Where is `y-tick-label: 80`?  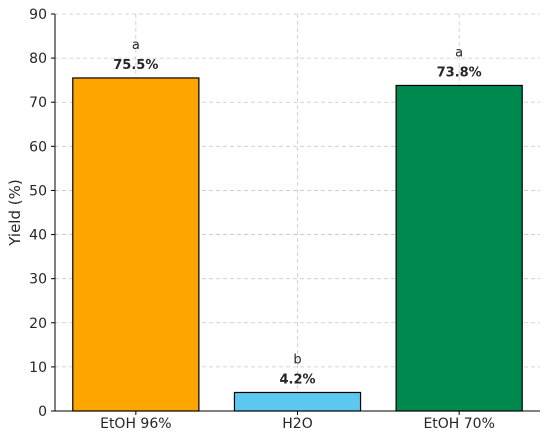
y-tick-label: 80 is located at coordinates (38, 59).